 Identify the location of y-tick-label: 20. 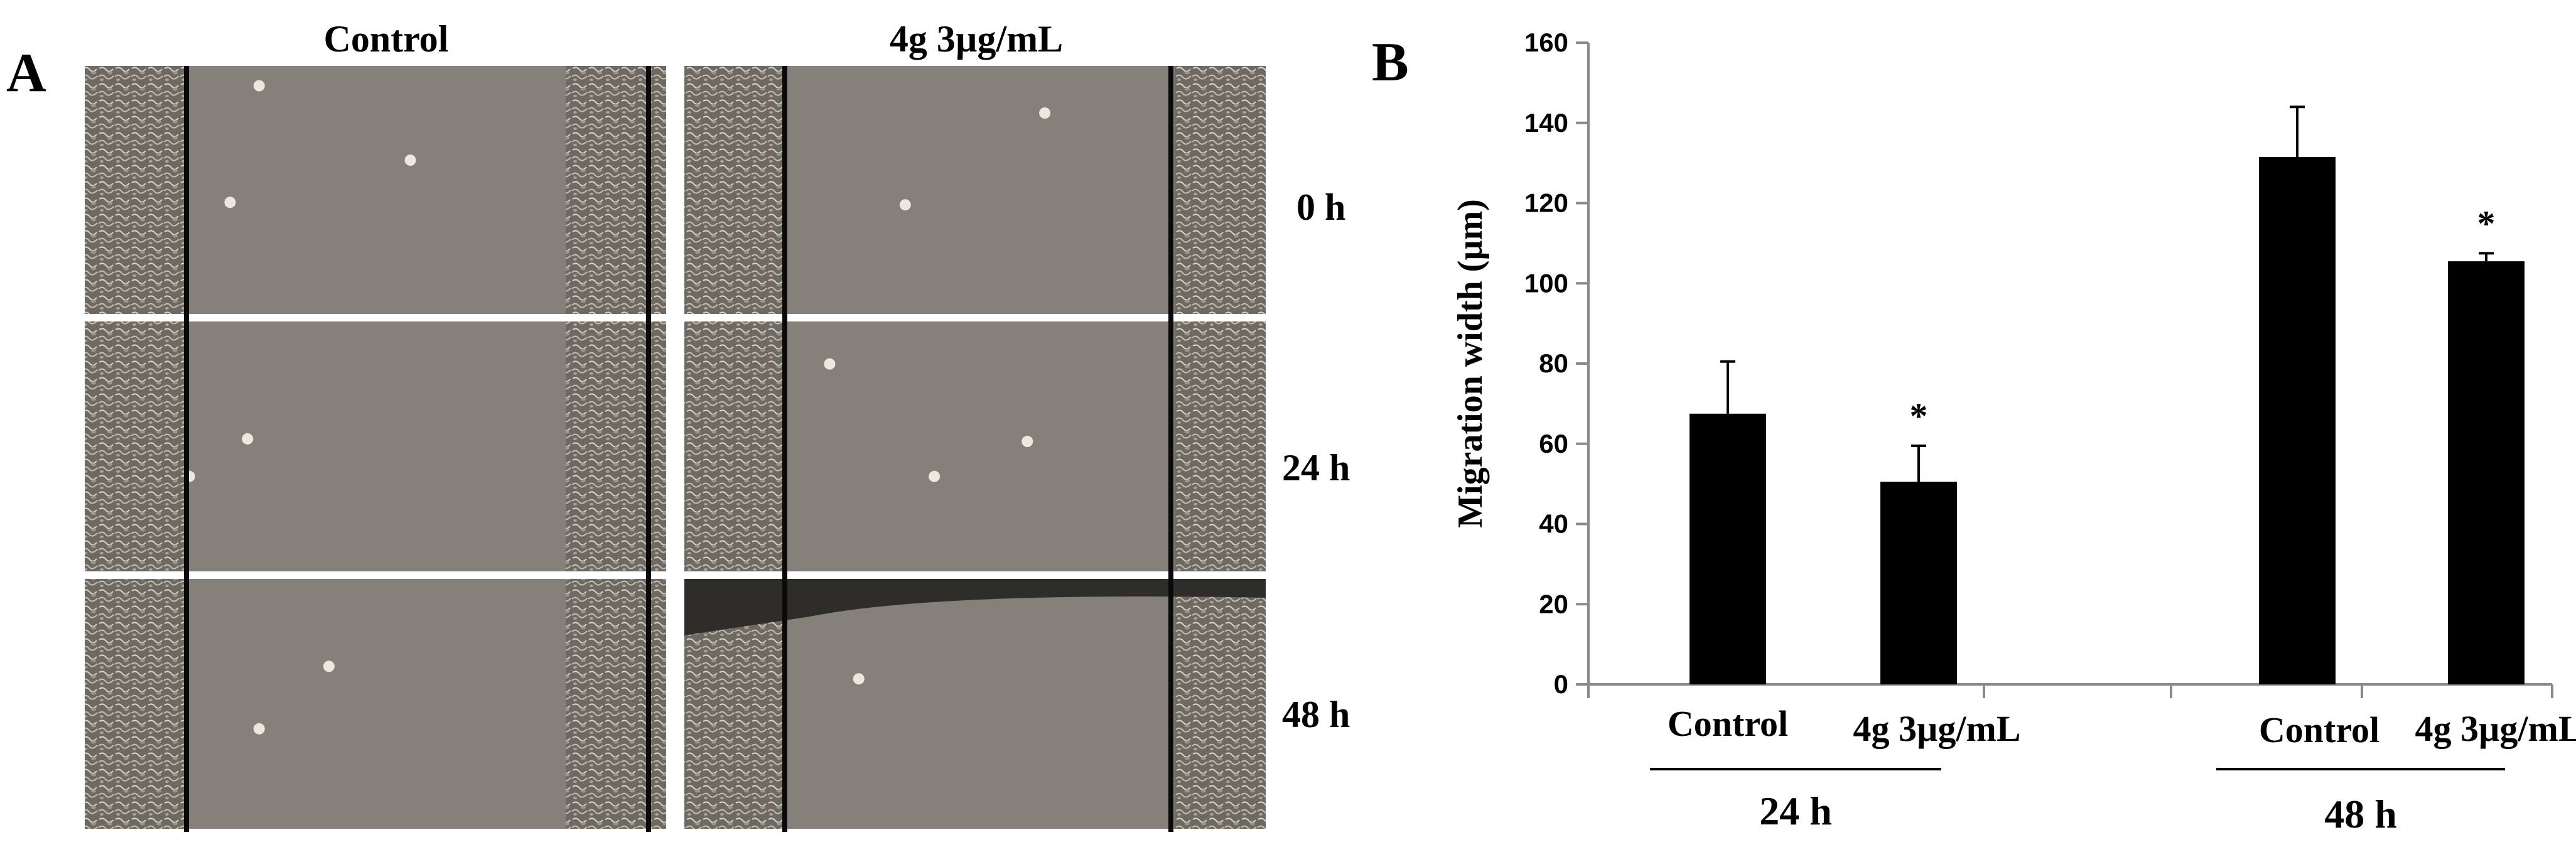
(1553, 603).